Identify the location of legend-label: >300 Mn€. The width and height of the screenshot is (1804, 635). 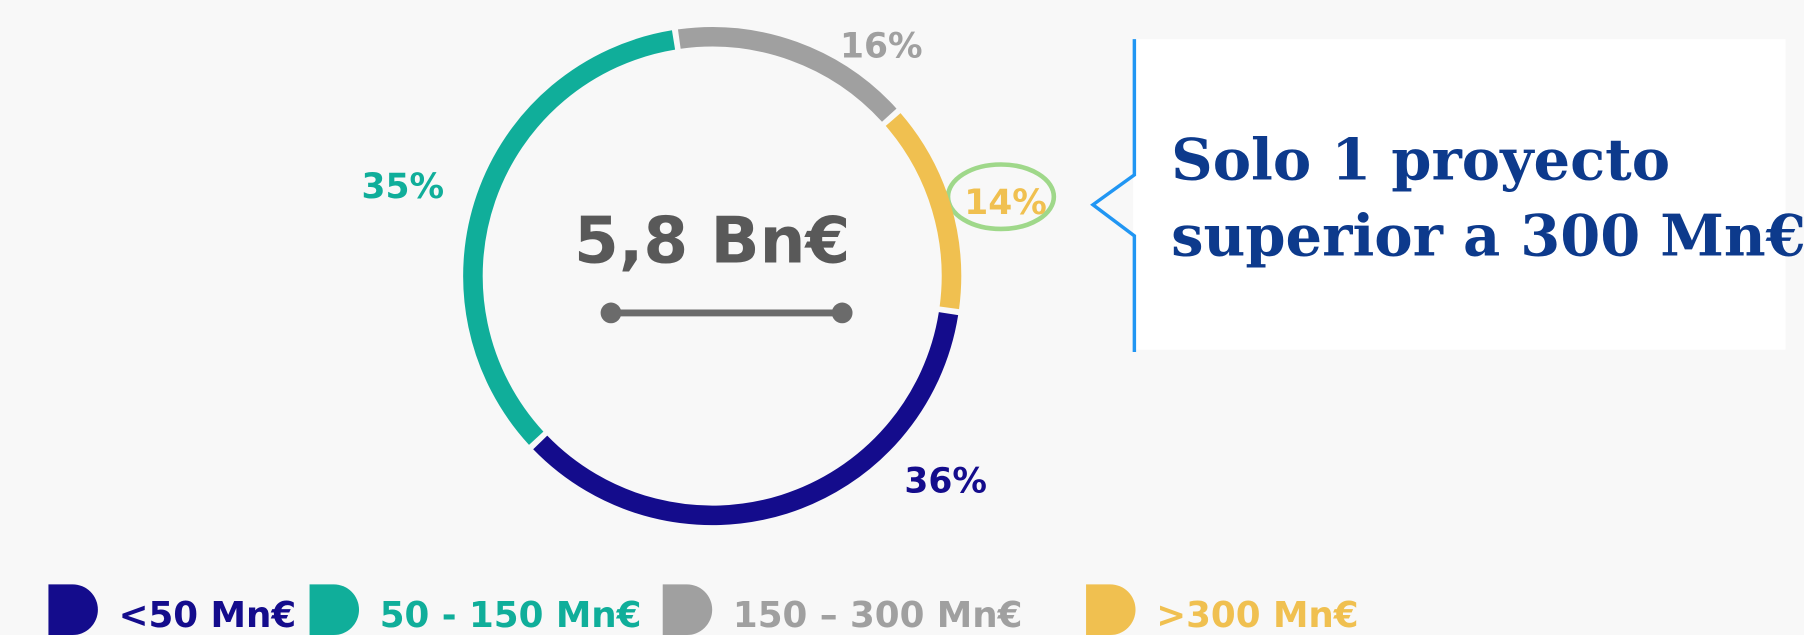
(1257, 615).